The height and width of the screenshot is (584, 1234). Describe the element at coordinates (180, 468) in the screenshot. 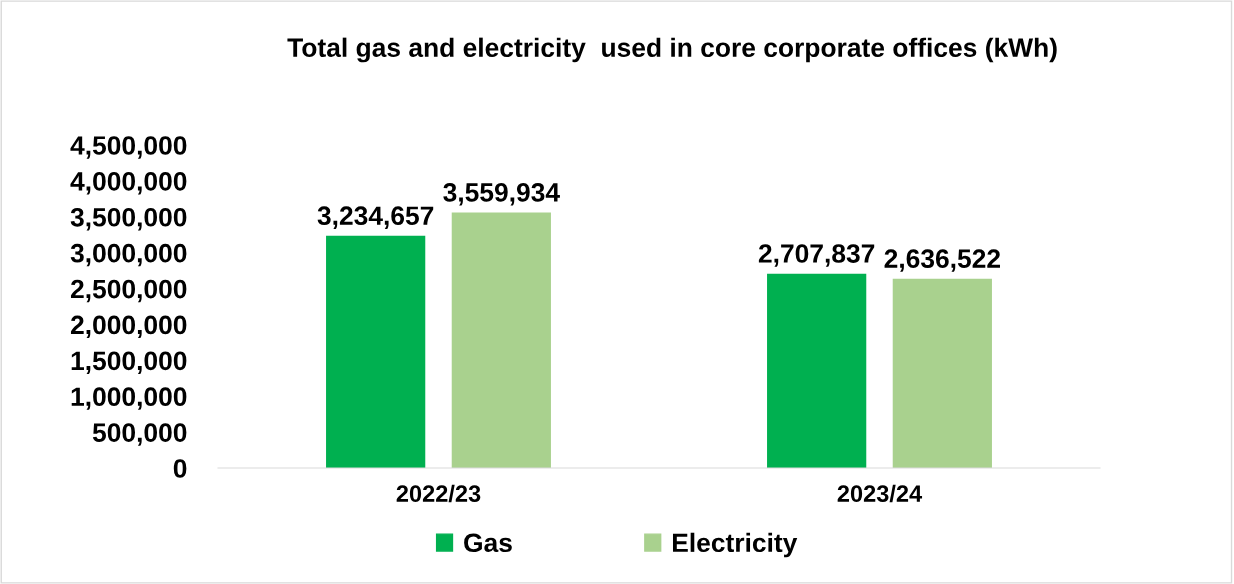

I see `y-tick-label: 0` at that location.